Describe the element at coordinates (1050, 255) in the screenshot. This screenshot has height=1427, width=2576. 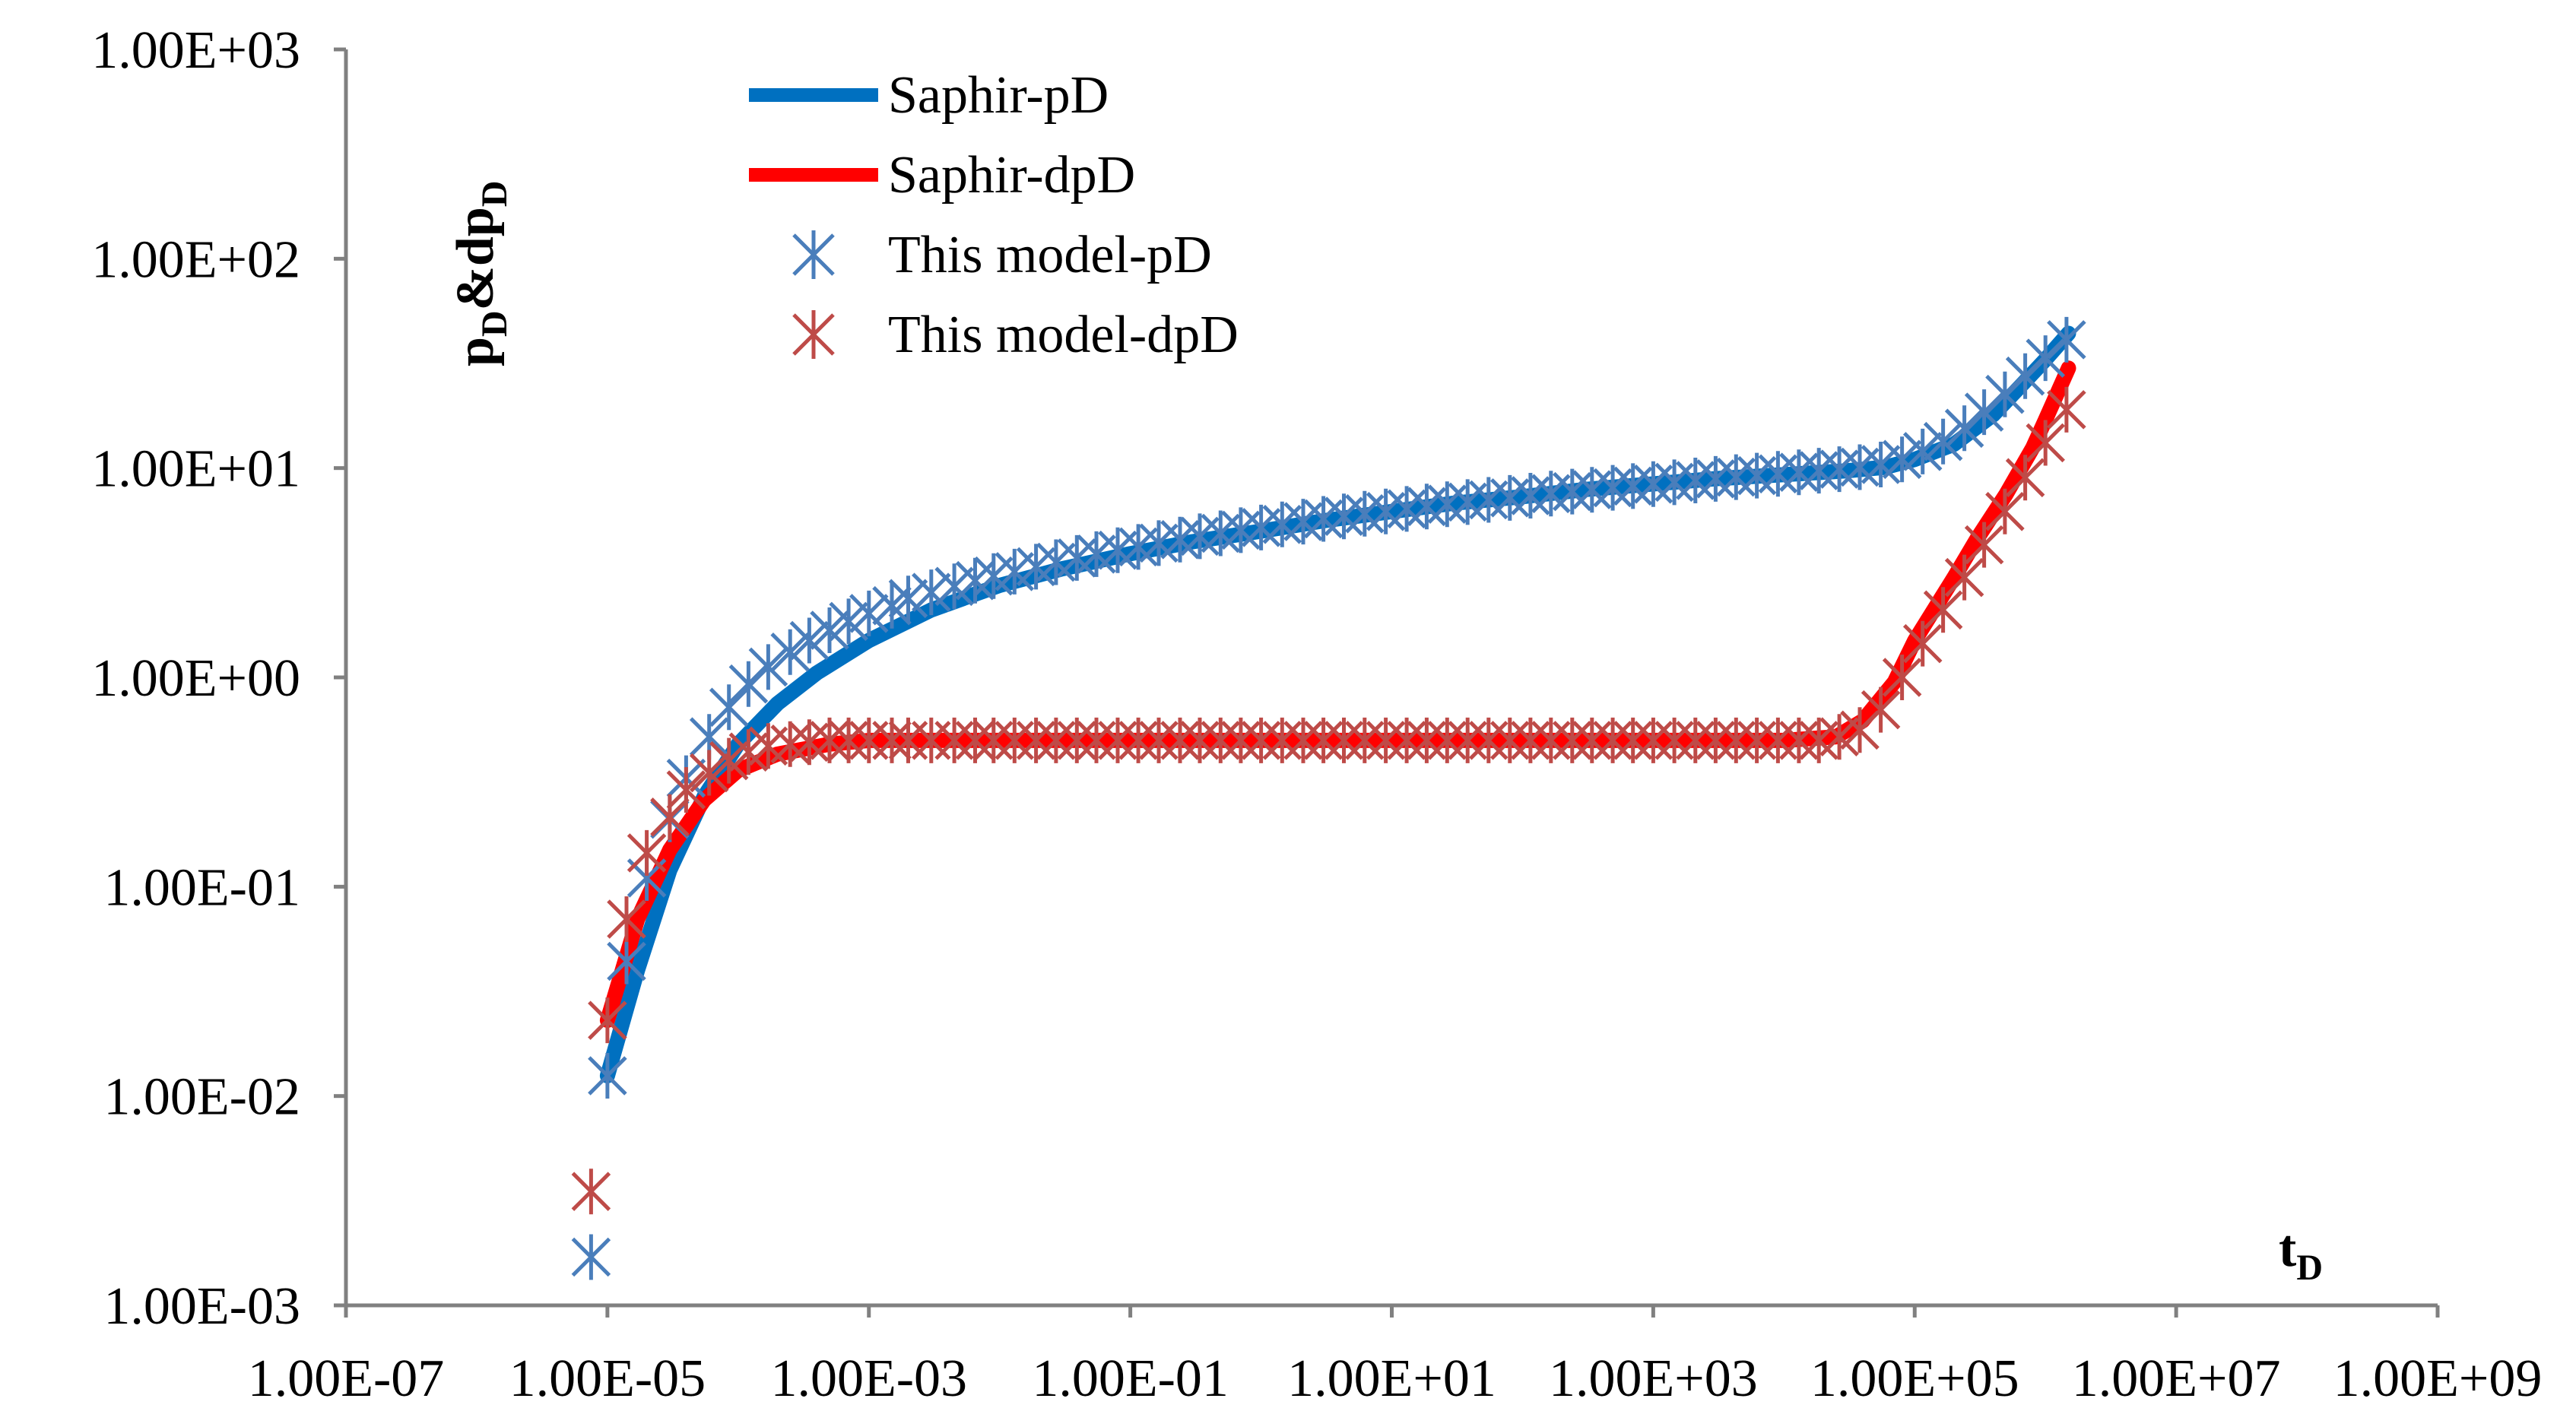
I see `legend-label-model-pd: This model-pD` at that location.